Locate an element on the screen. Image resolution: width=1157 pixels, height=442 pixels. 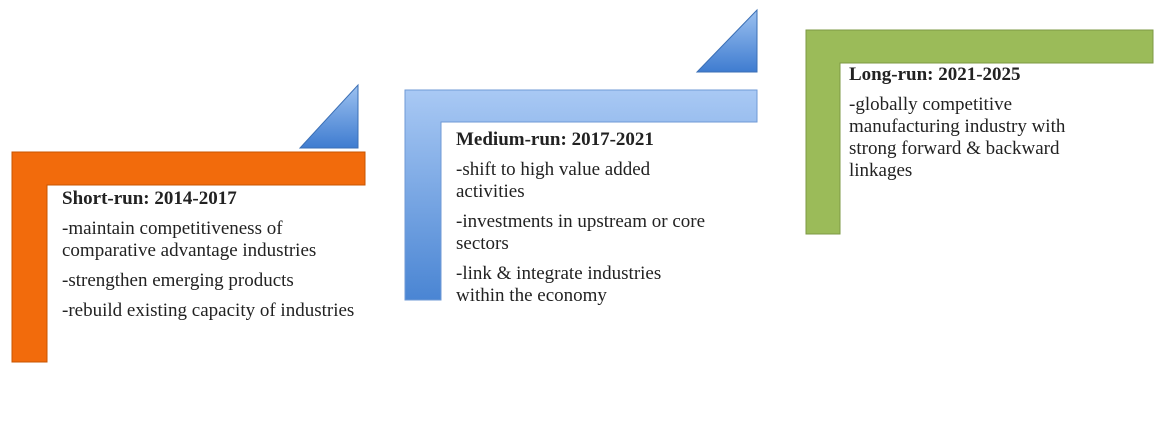
stage-title: Long-run: 2021-2025 is located at coordinates (935, 74).